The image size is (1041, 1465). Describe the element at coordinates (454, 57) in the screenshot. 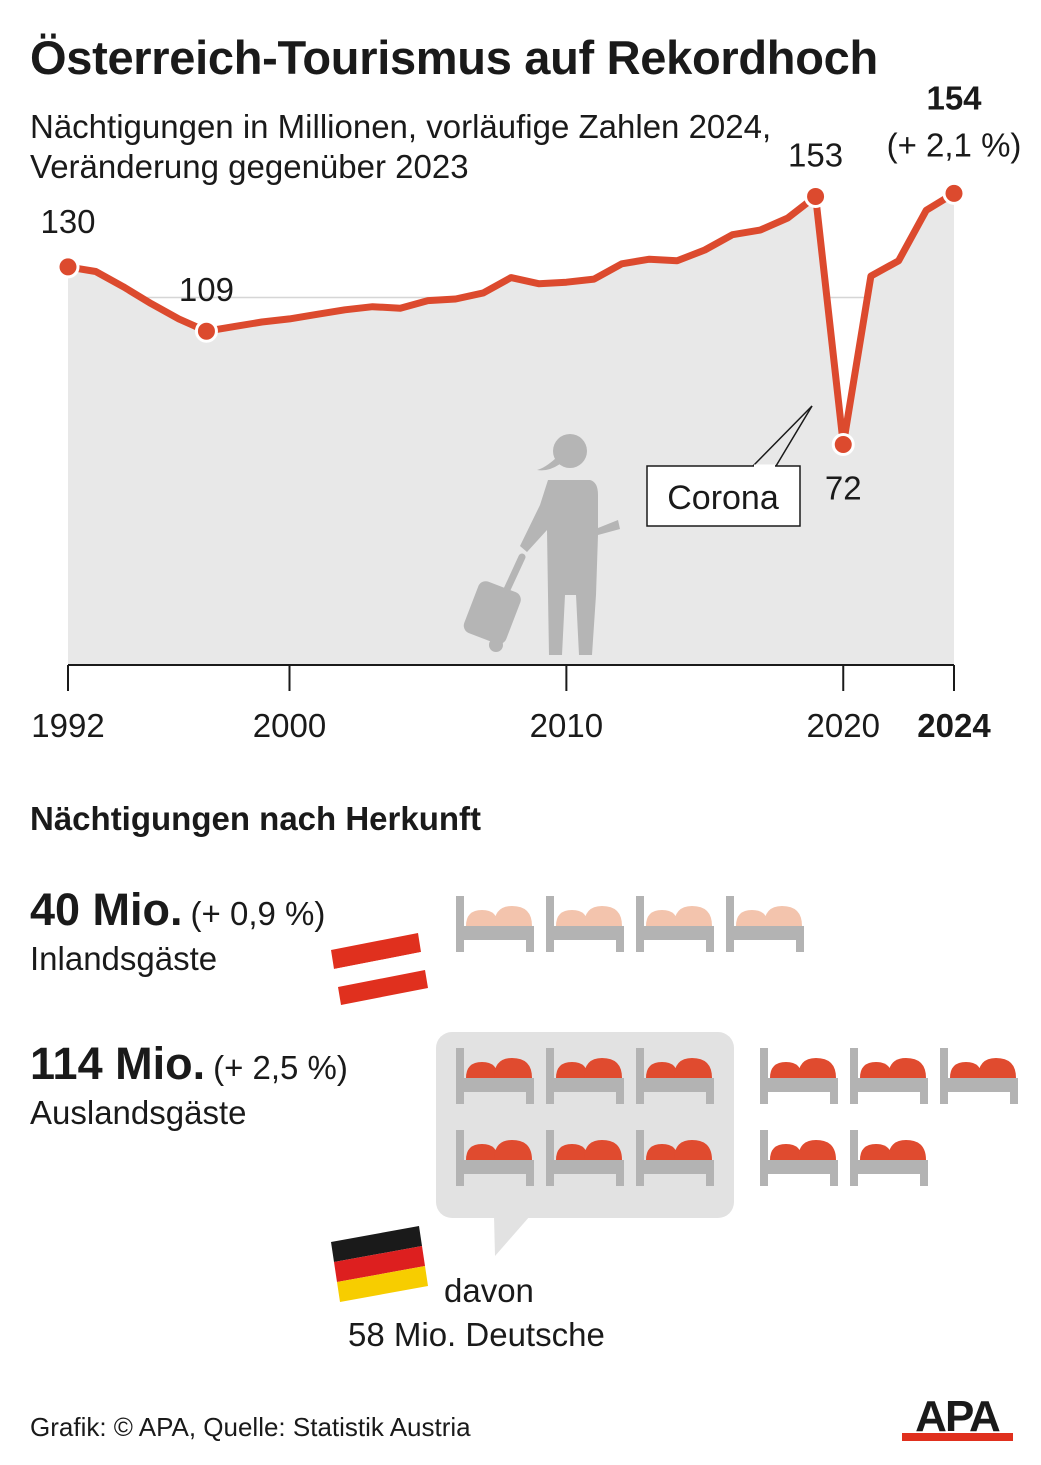

I see `page-title: Österreich-Tourismus auf Rekordhoch` at that location.